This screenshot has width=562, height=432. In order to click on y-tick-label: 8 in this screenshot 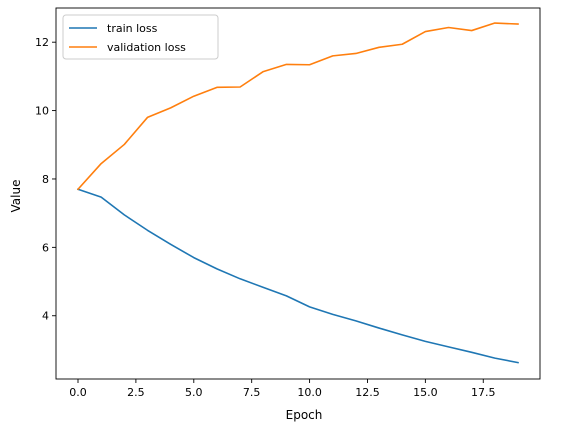, I will do `click(45, 179)`.